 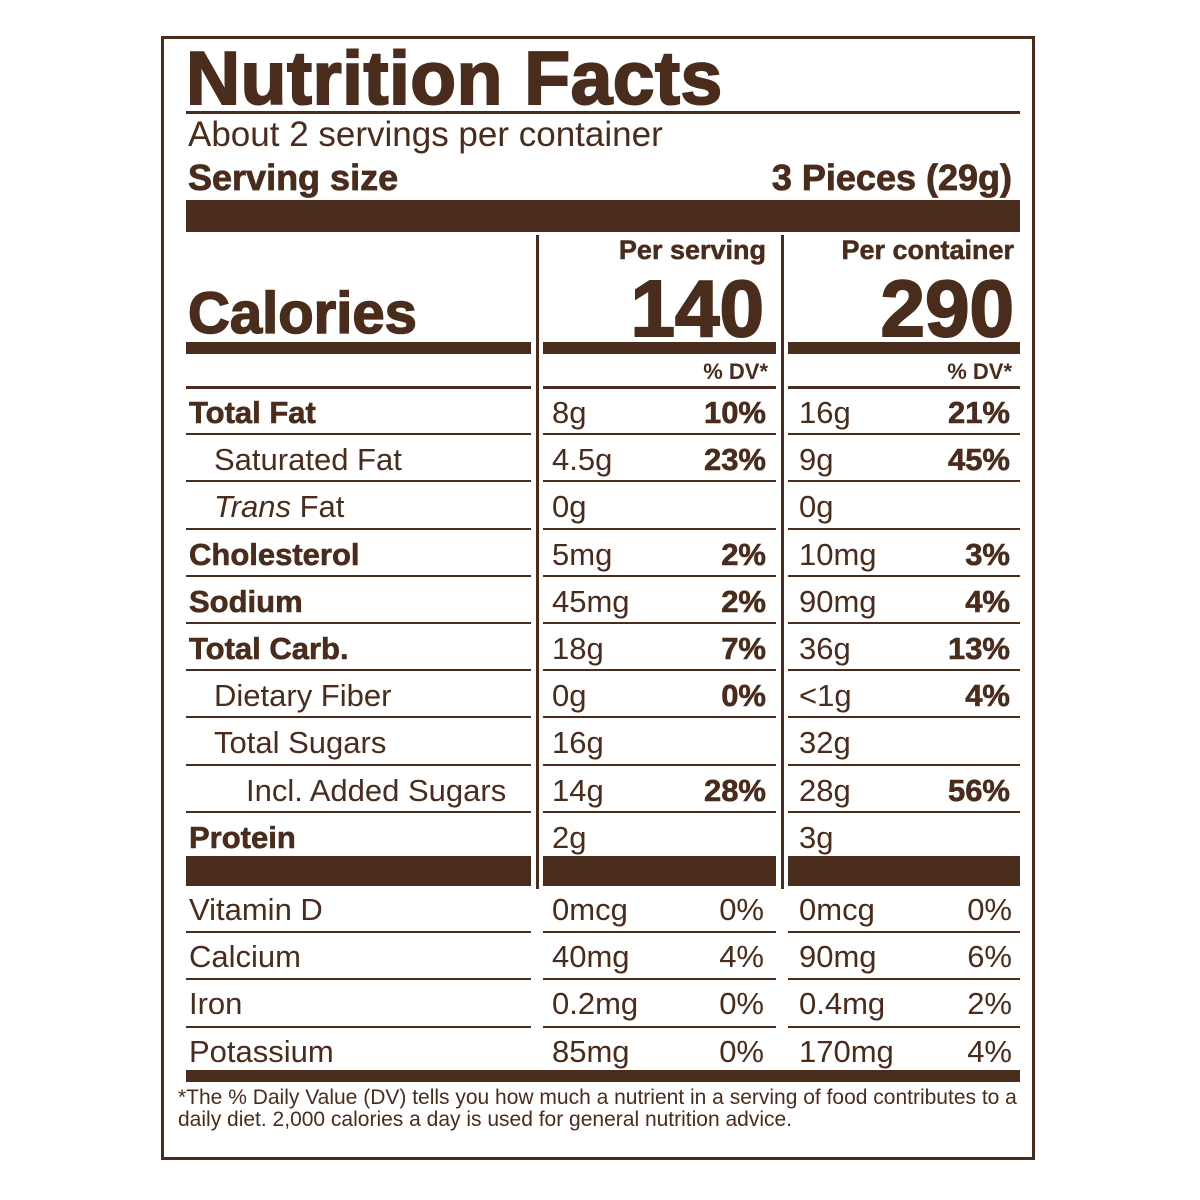 I want to click on container-amount: 3g, so click(x=816, y=837).